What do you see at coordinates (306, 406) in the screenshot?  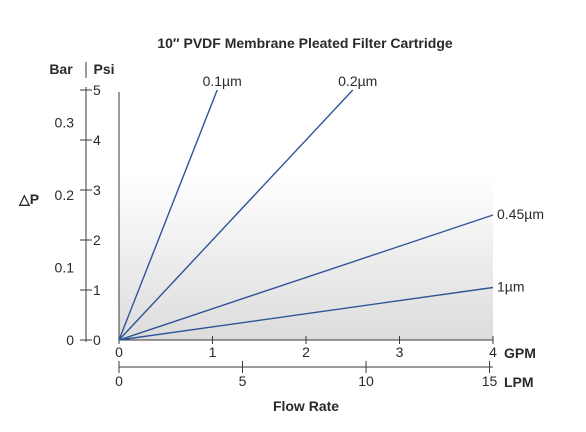 I see `x-axis-label: Flow Rate` at bounding box center [306, 406].